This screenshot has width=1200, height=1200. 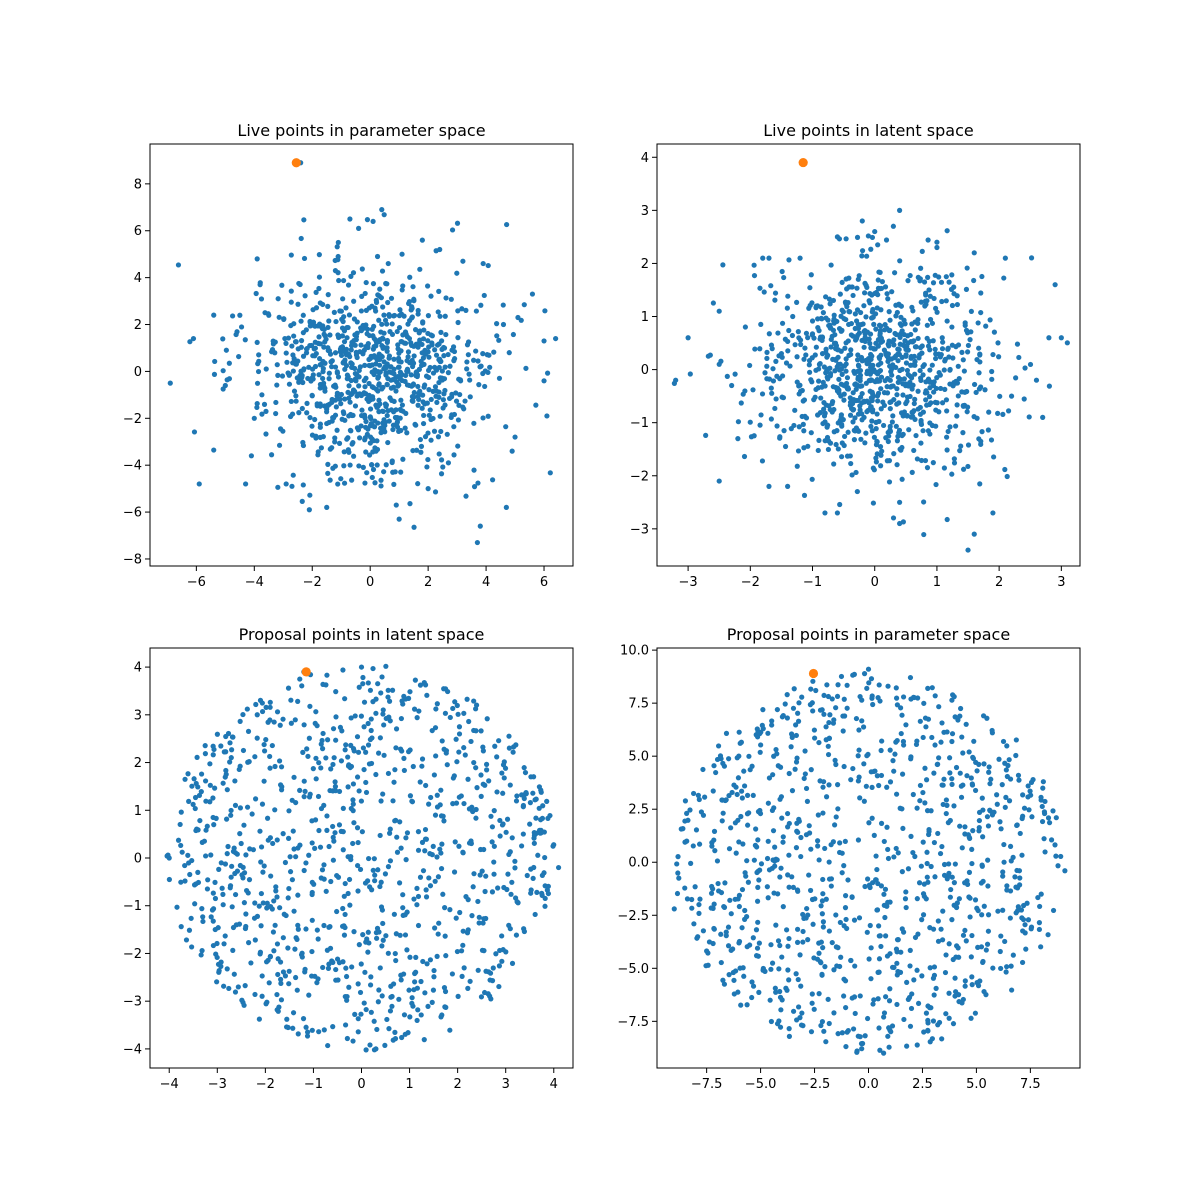 What do you see at coordinates (138, 763) in the screenshot?
I see `y-tick-label: 2` at bounding box center [138, 763].